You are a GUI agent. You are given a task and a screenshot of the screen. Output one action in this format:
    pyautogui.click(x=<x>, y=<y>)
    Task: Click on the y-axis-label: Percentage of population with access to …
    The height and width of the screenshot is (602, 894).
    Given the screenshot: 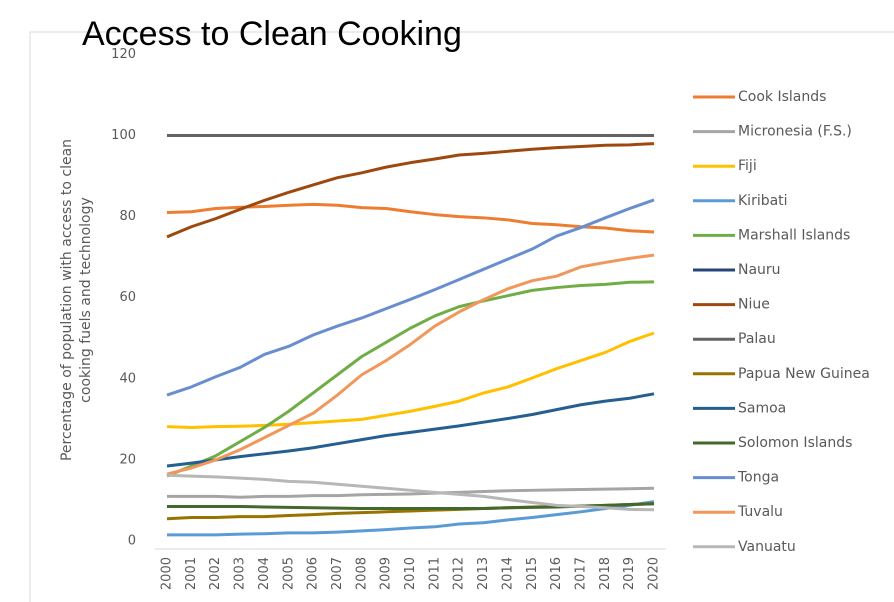 What is the action you would take?
    pyautogui.click(x=76, y=300)
    